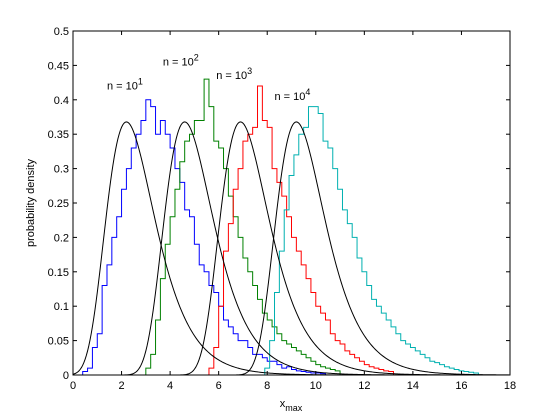 The image size is (560, 420). Describe the element at coordinates (170, 386) in the screenshot. I see `x-tick-label: 4` at that location.